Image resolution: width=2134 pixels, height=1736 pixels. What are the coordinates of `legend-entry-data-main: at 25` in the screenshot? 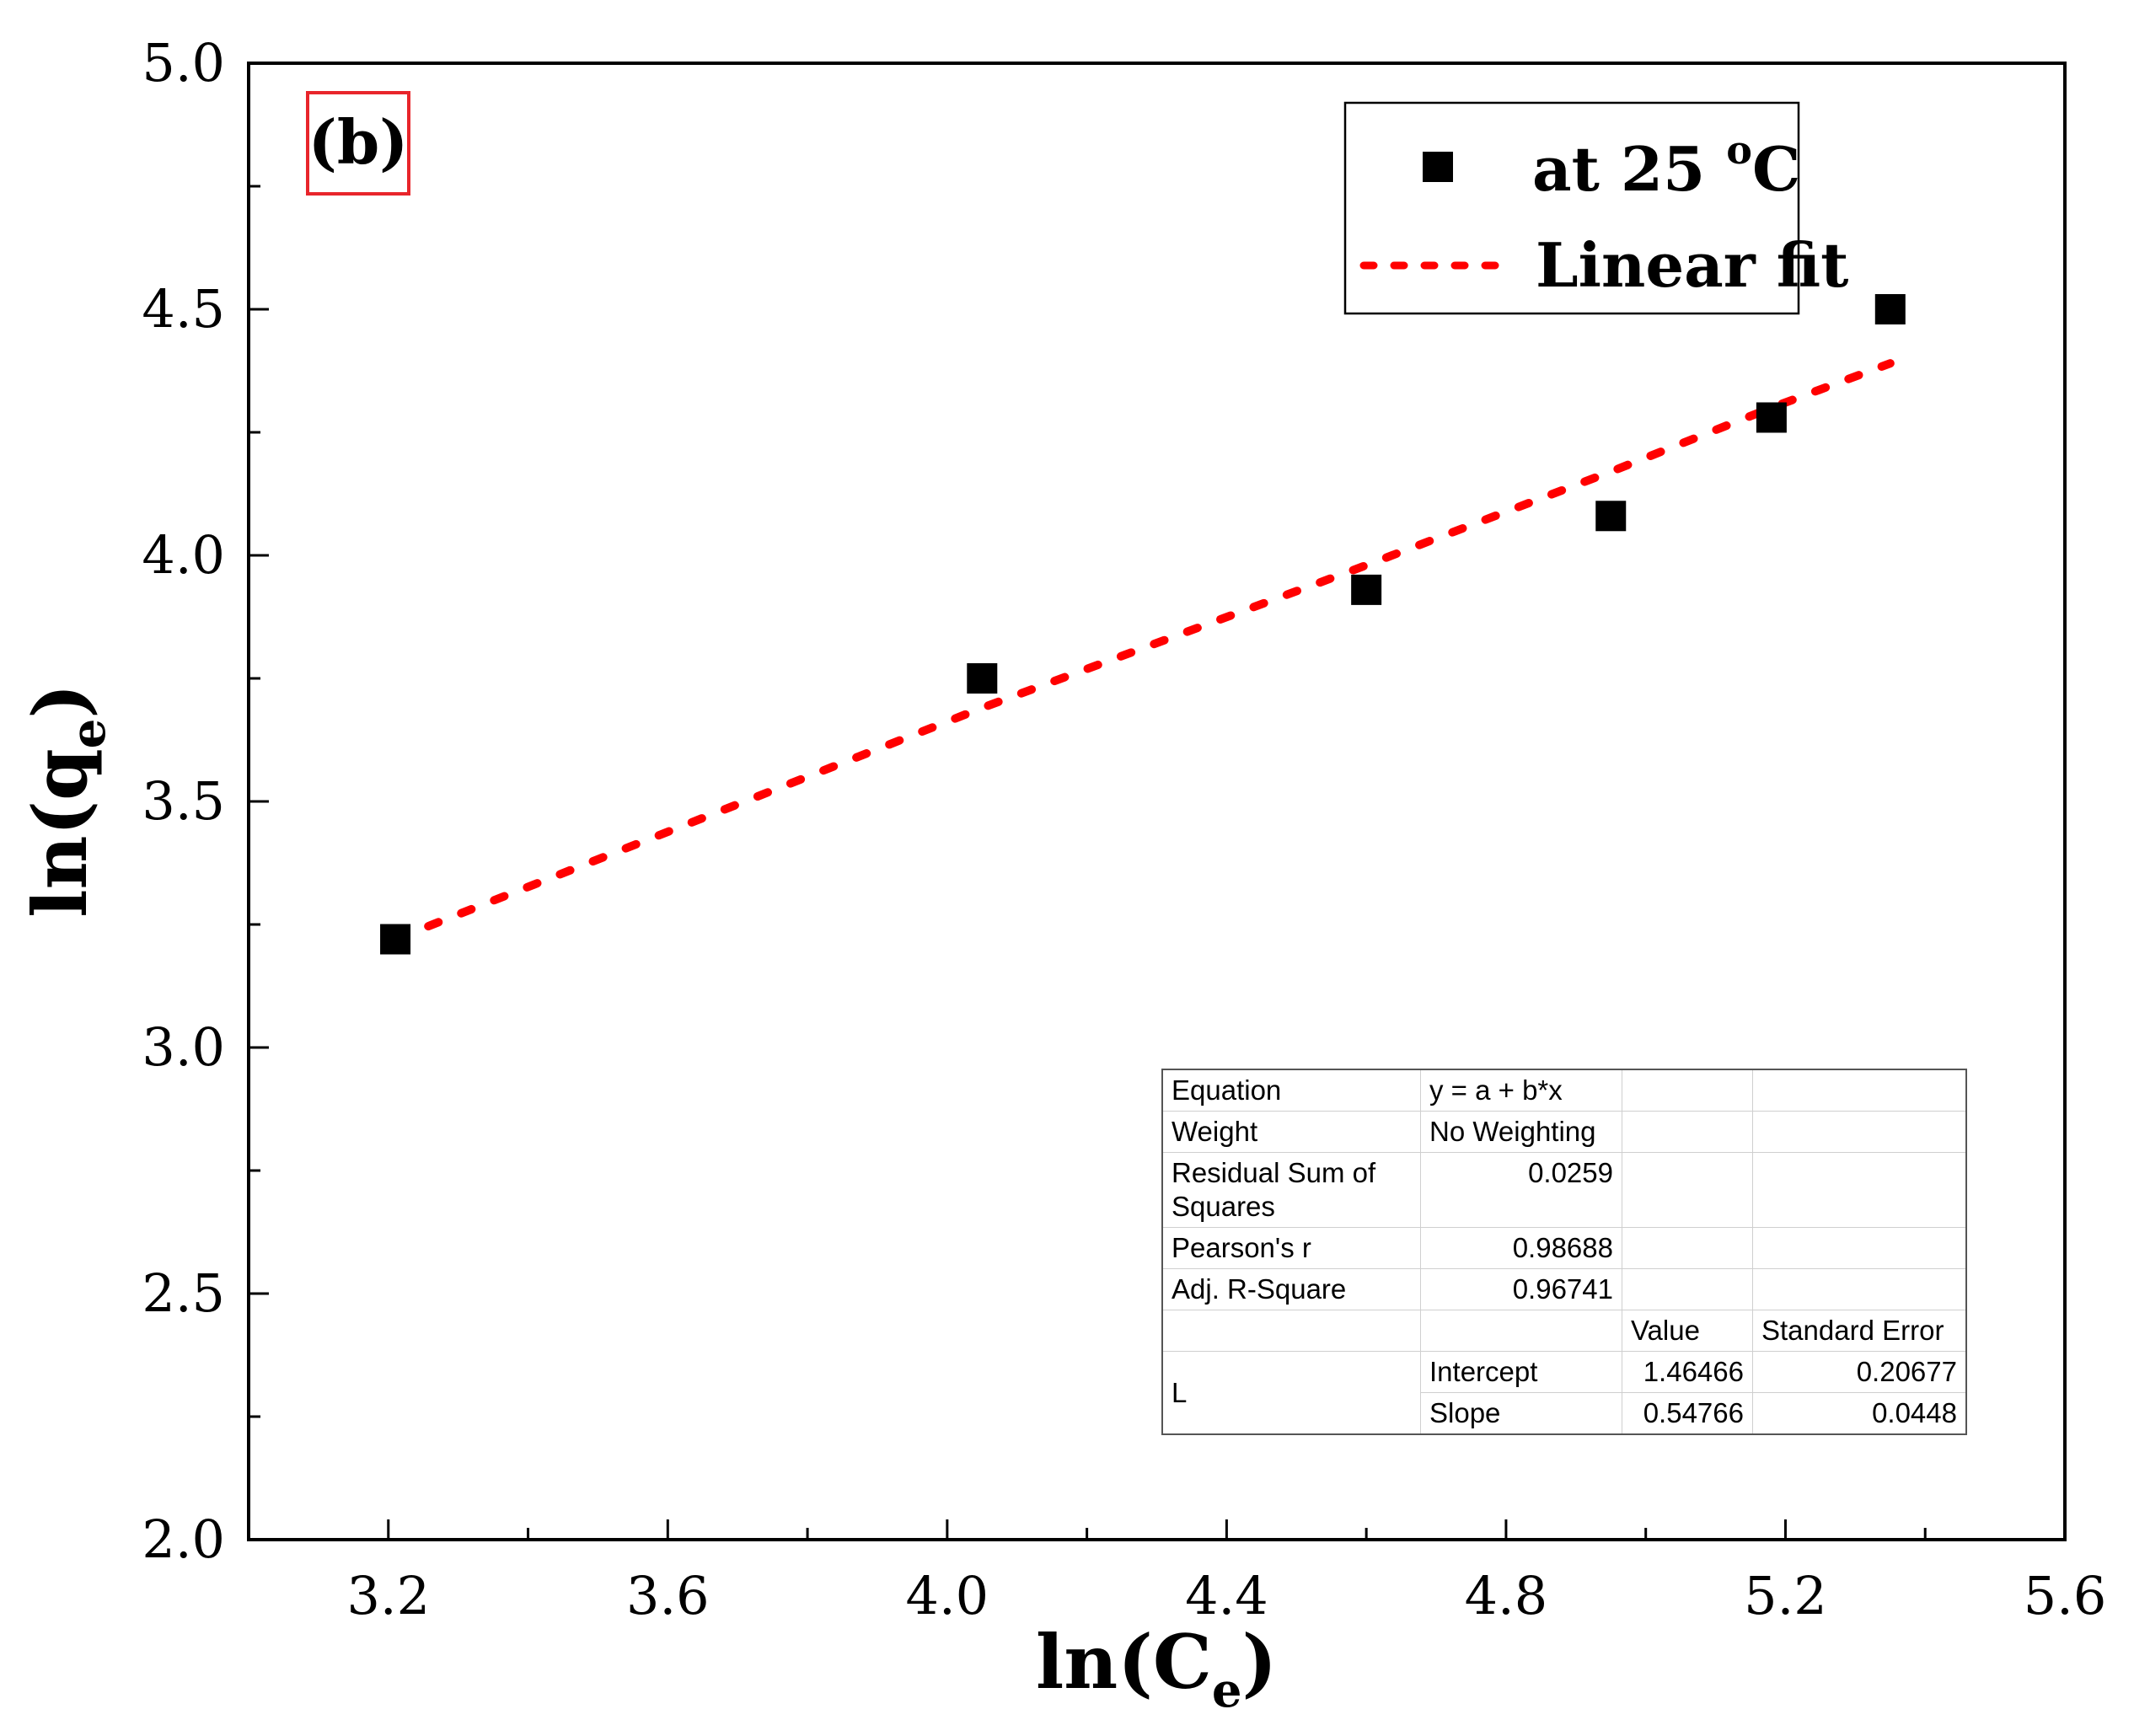 It's located at (1629, 169).